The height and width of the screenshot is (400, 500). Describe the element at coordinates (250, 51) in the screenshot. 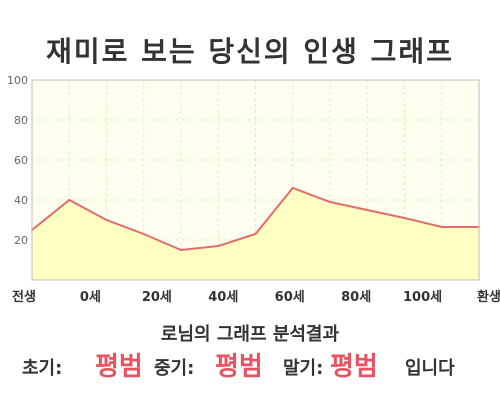

I see `chart-title: 재미로 보는 당신의 인생 그래프` at that location.